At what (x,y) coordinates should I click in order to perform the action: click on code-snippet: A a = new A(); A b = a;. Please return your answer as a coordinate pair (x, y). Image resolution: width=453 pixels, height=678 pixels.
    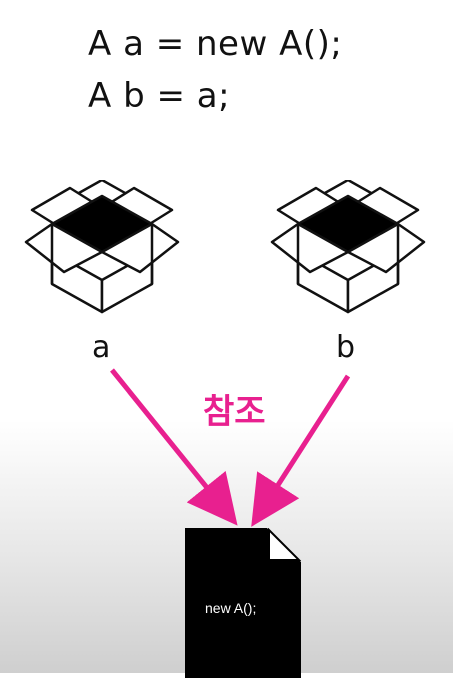
    Looking at the image, I should click on (215, 70).